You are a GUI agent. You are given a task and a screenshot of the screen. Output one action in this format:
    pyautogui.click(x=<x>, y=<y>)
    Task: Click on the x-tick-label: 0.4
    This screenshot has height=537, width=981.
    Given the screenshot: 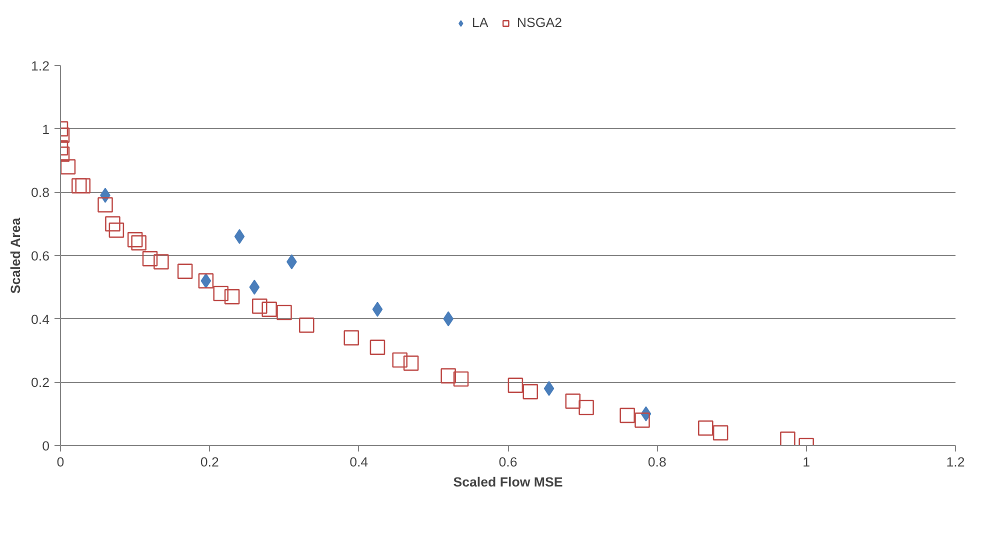 What is the action you would take?
    pyautogui.click(x=359, y=462)
    